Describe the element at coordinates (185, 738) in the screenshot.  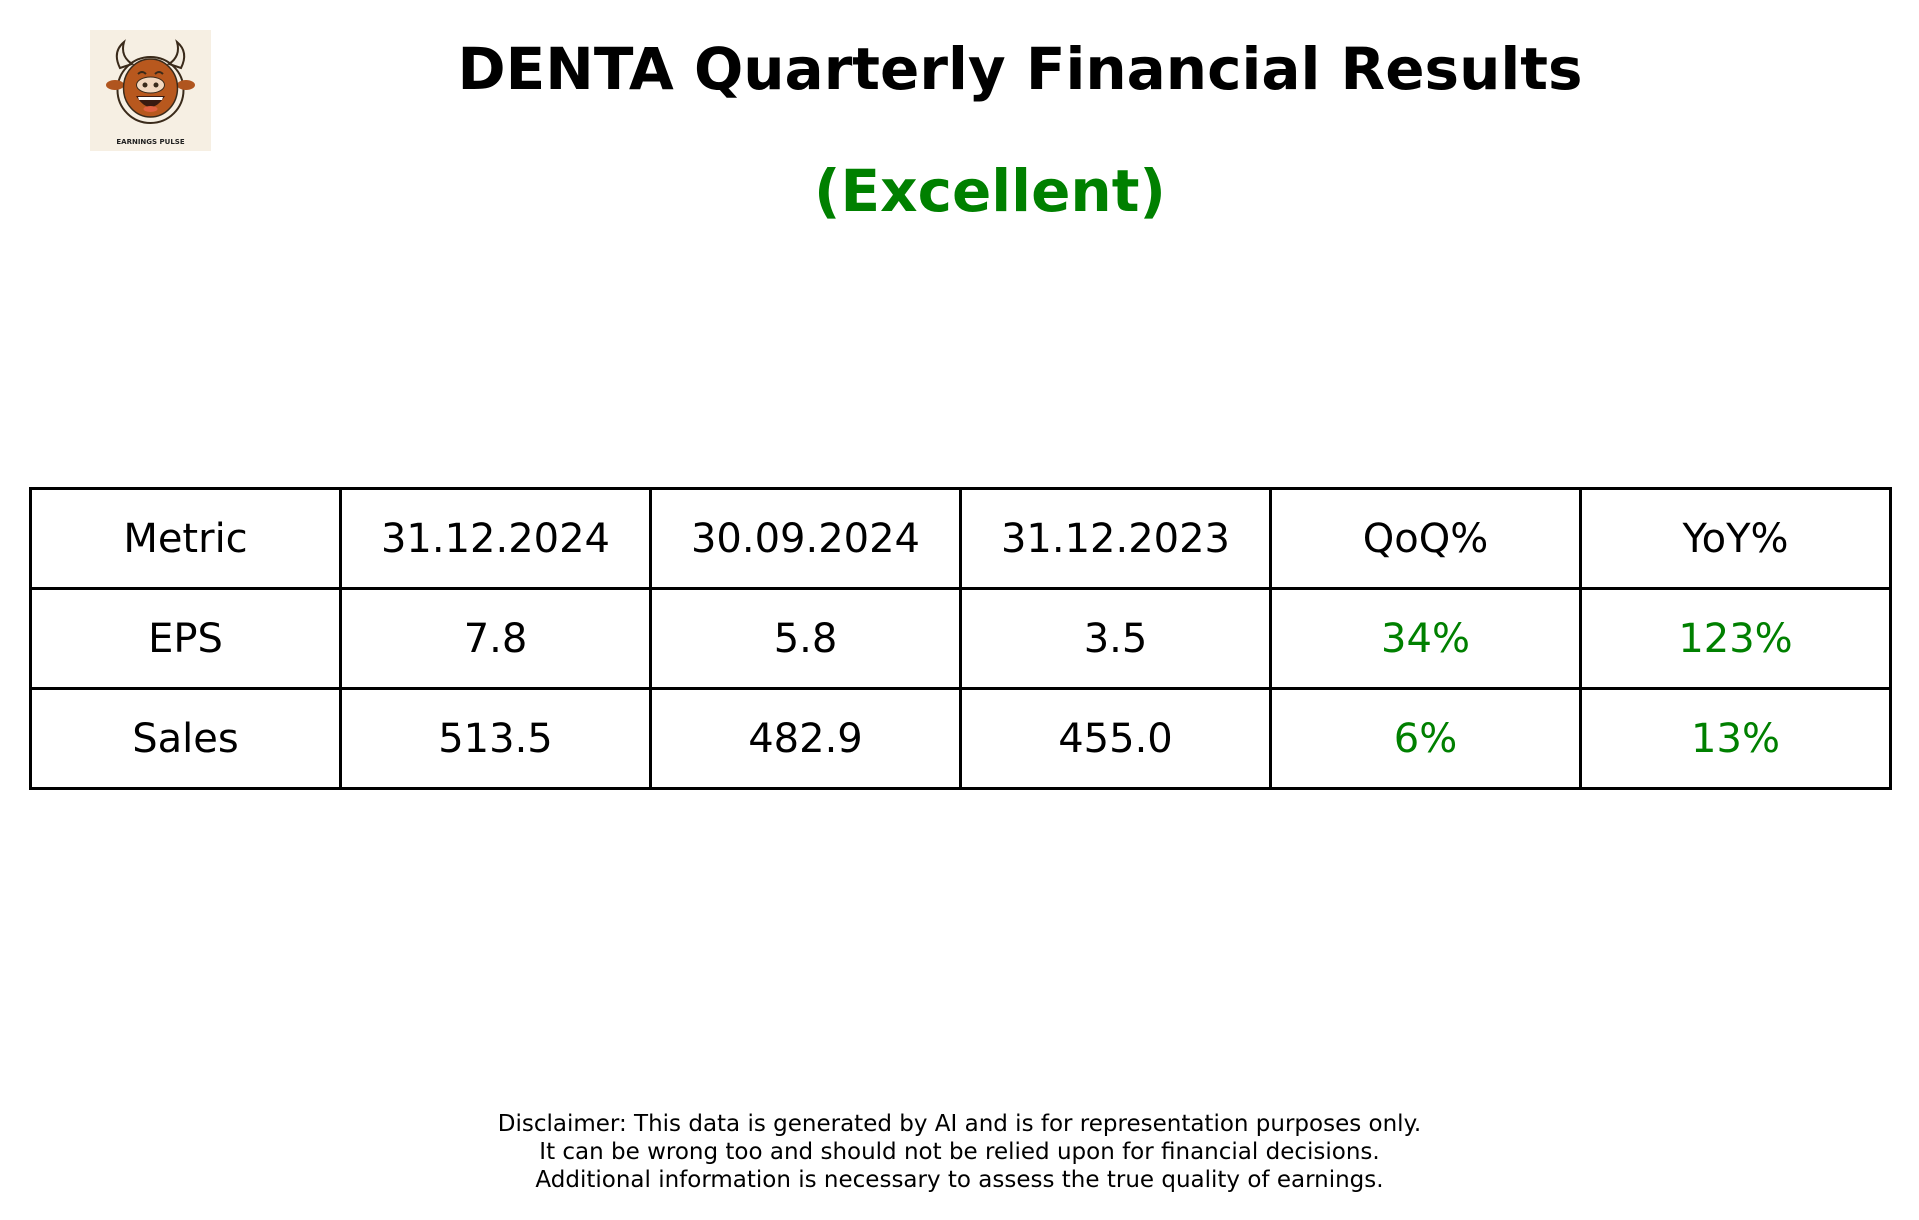
I see `metric-name: Sales` at that location.